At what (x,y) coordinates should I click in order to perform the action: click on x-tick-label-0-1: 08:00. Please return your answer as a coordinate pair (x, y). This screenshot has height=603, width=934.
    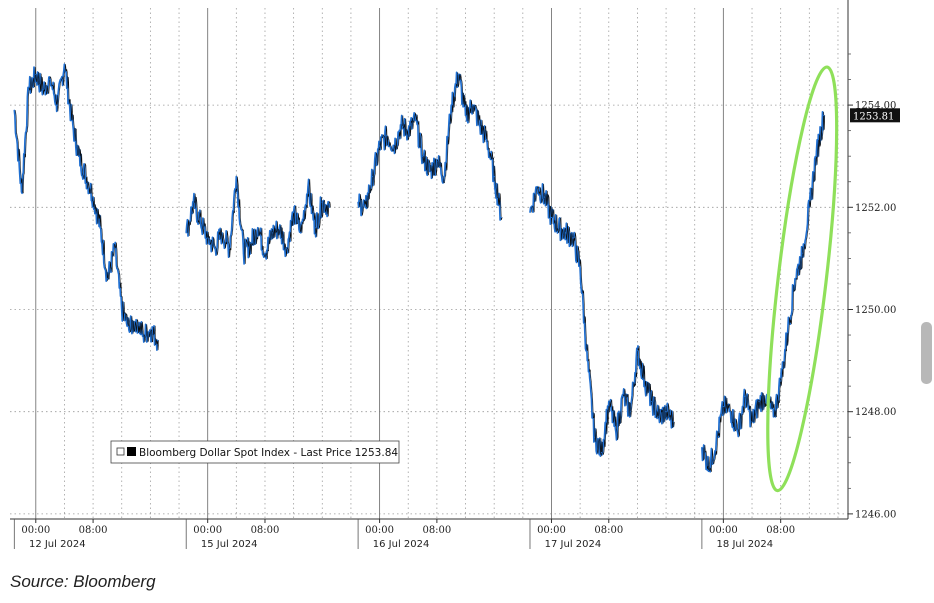
    Looking at the image, I should click on (93, 530).